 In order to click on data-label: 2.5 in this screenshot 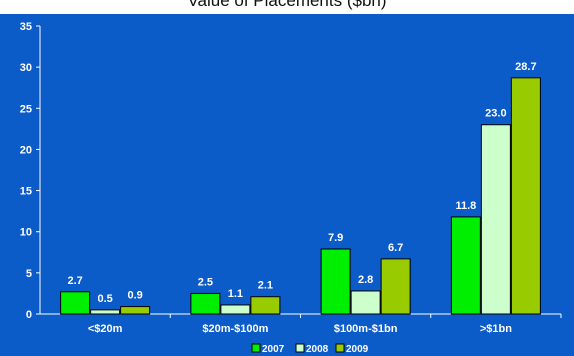, I will do `click(205, 282)`.